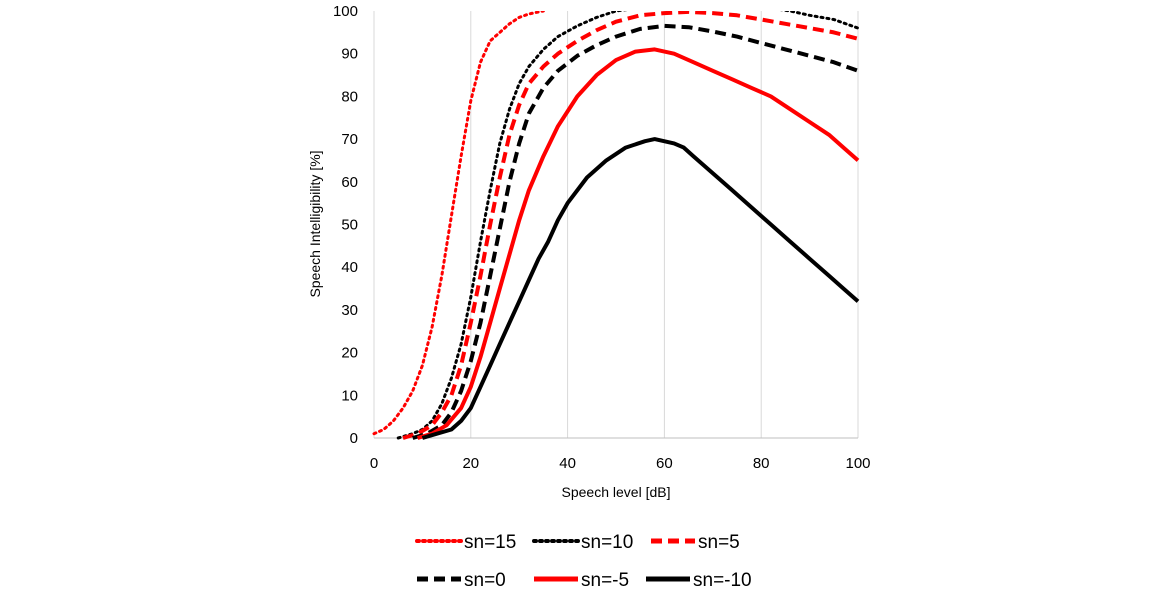 The height and width of the screenshot is (595, 1170). What do you see at coordinates (605, 580) in the screenshot?
I see `legend-label: sn=-5` at bounding box center [605, 580].